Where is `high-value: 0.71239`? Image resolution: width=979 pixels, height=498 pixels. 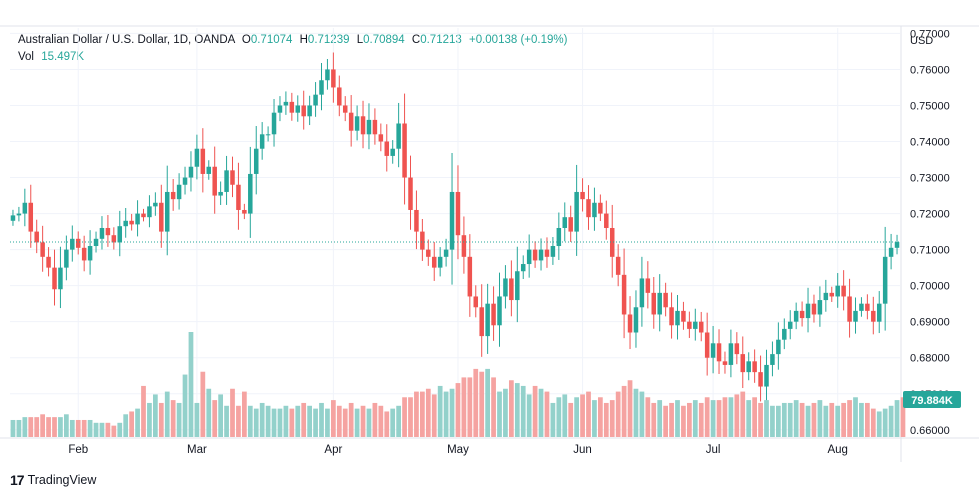 high-value: 0.71239 is located at coordinates (328, 40).